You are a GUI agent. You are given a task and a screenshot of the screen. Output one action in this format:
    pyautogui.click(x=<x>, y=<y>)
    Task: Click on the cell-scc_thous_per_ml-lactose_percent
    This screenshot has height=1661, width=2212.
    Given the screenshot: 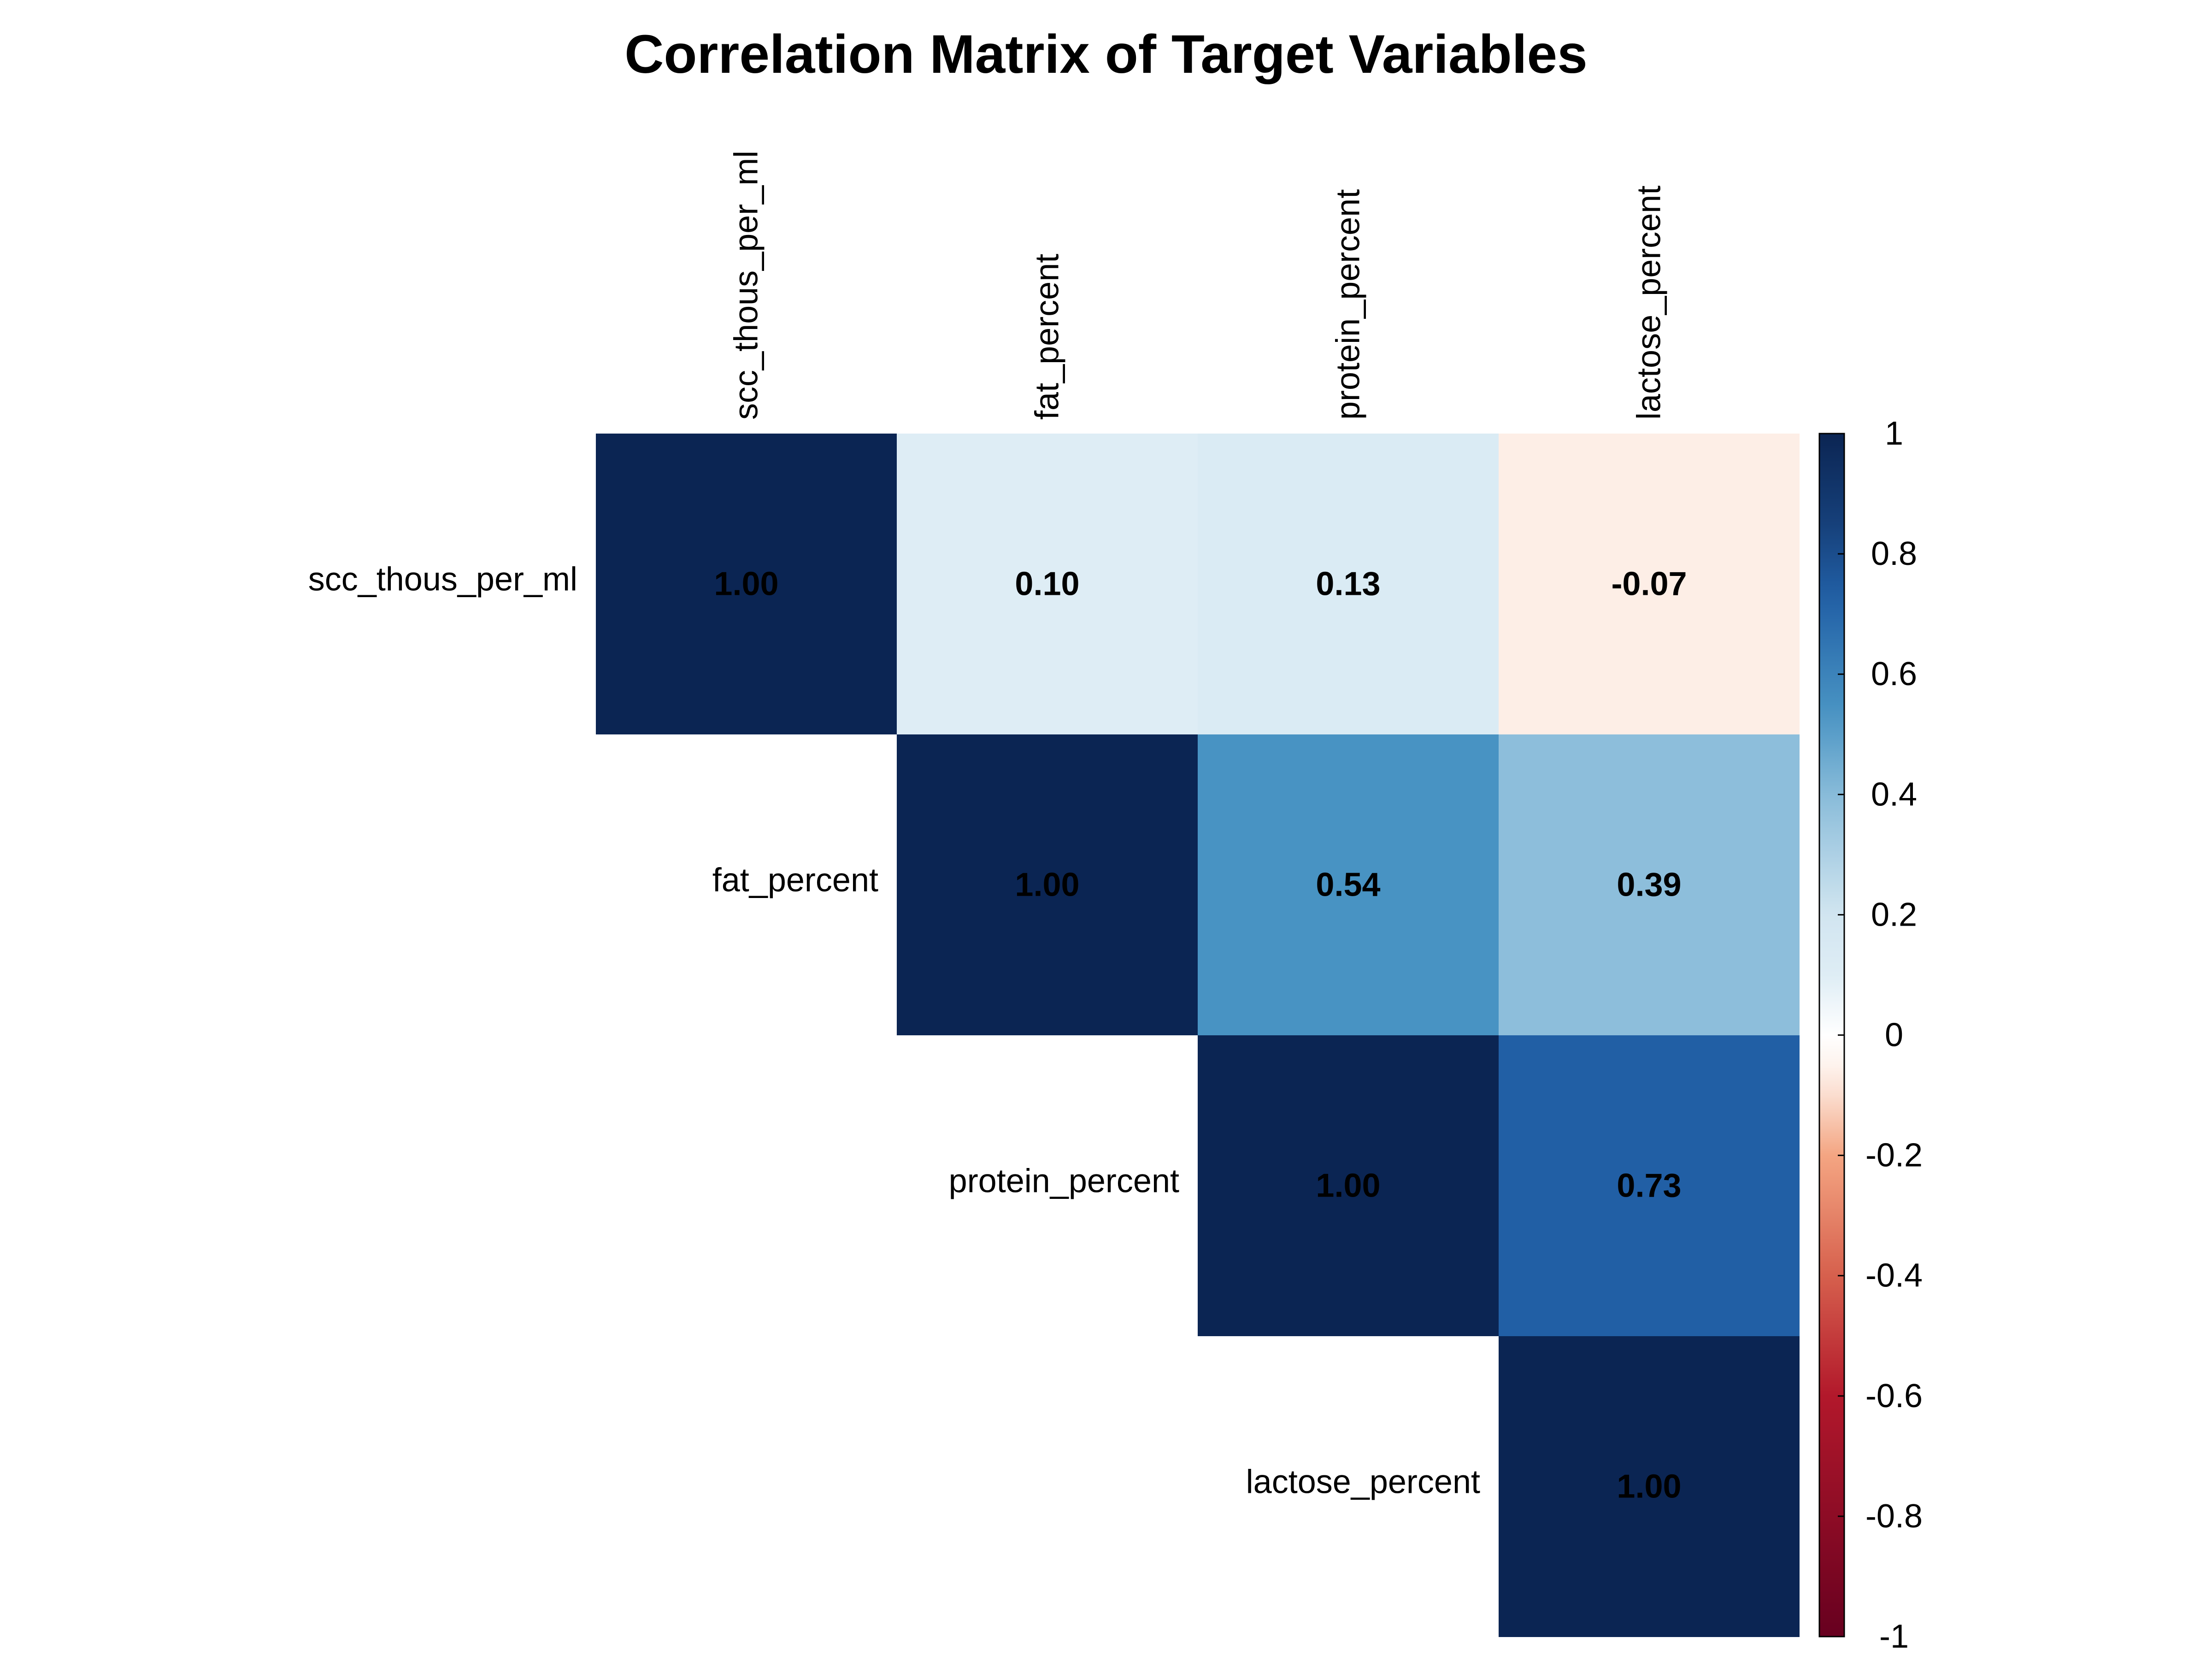 What is the action you would take?
    pyautogui.click(x=1649, y=584)
    